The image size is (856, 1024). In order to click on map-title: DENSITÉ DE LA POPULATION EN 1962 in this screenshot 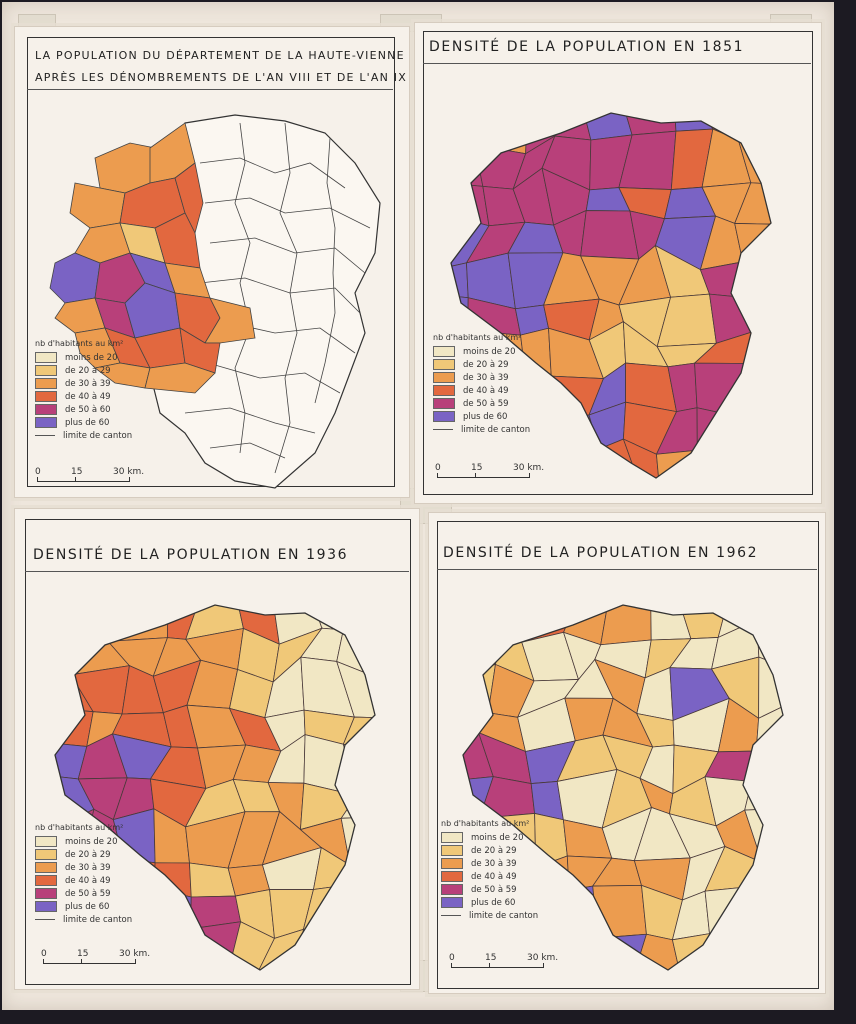, I will do `click(601, 553)`.